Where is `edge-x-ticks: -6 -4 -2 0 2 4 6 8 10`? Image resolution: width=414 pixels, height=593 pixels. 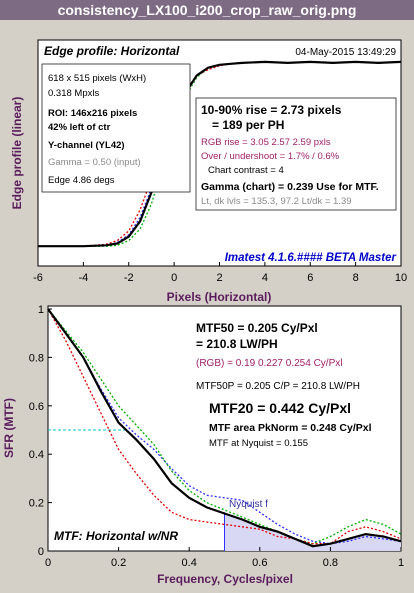 edge-x-ticks: -6 -4 -2 0 2 4 6 8 10 is located at coordinates (220, 273).